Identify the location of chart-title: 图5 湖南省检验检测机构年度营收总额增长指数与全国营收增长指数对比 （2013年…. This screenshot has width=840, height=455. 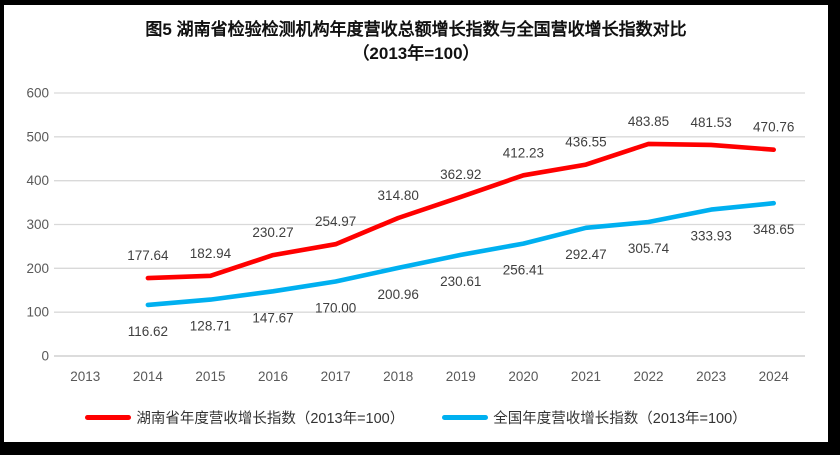
(416, 42).